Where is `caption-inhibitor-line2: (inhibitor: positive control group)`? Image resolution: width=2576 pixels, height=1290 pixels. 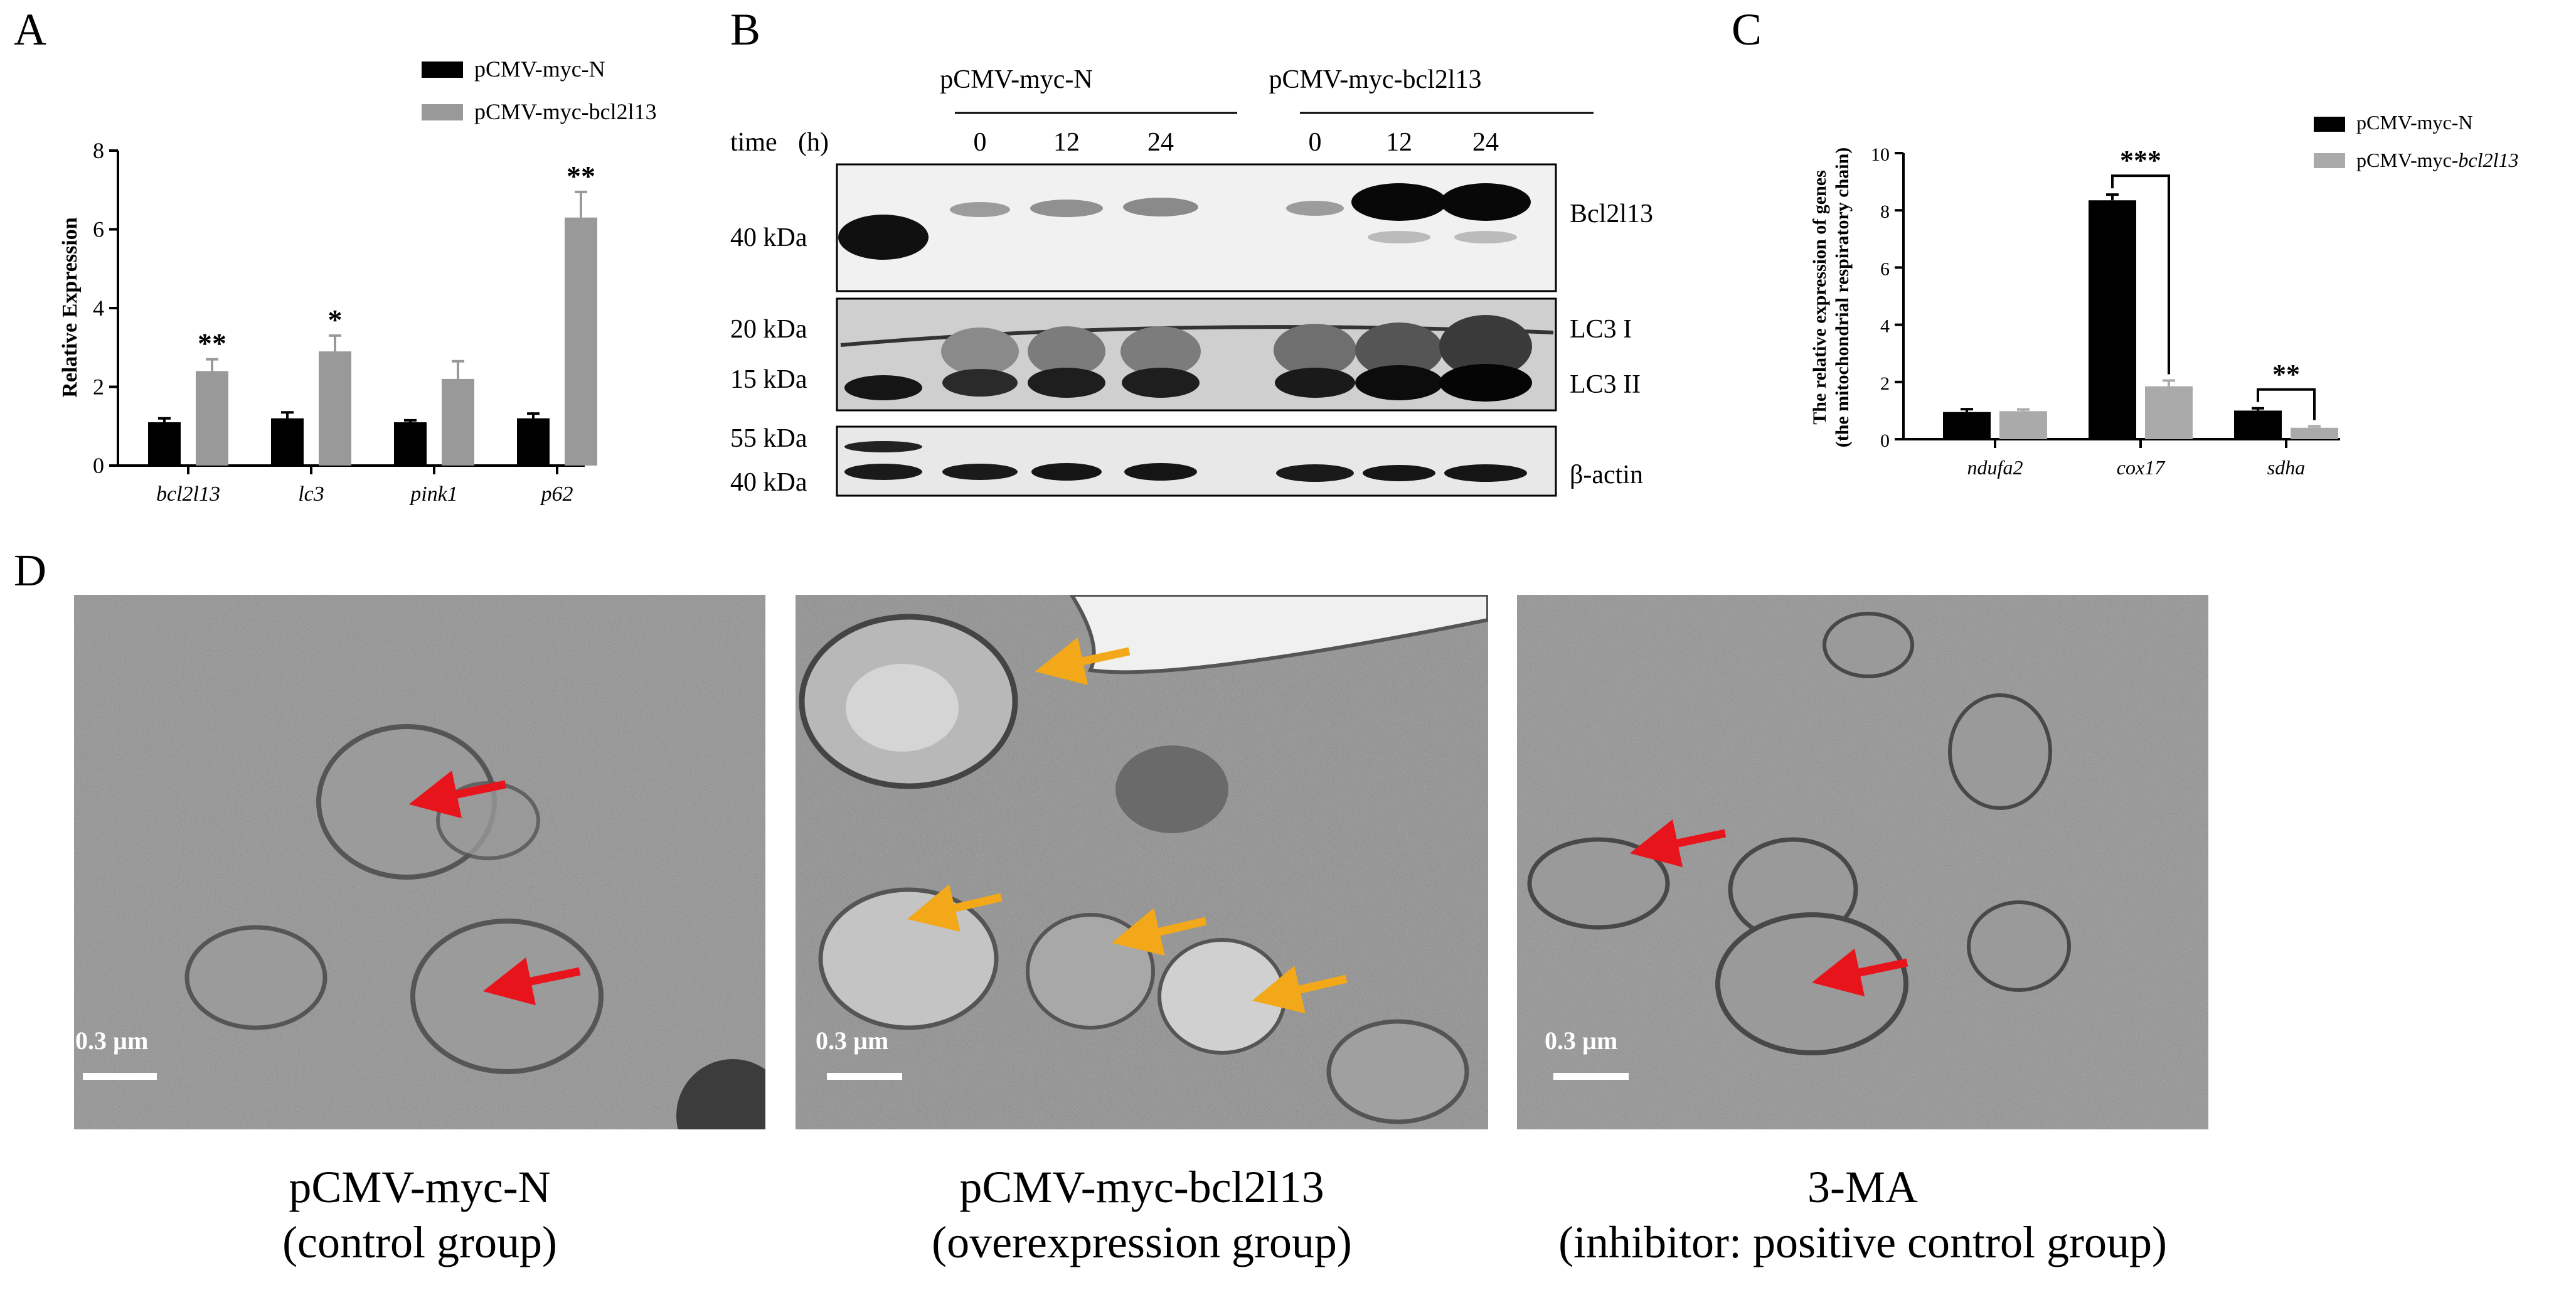 caption-inhibitor-line2: (inhibitor: positive control group) is located at coordinates (1863, 1242).